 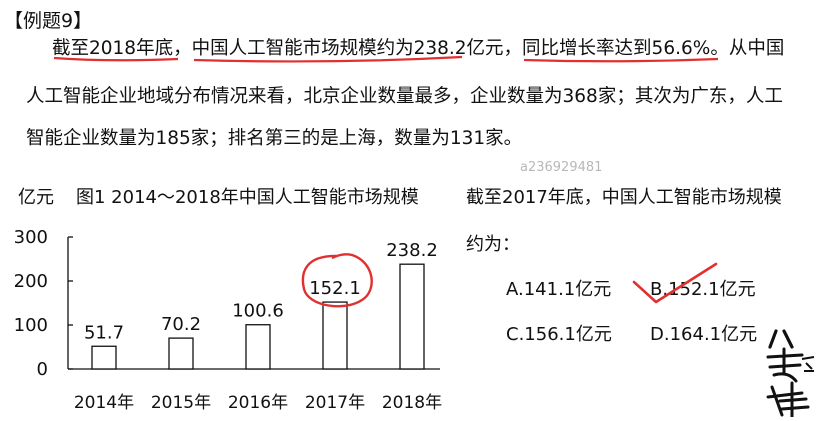 I want to click on example-title: 【例题9】, so click(x=48, y=21).